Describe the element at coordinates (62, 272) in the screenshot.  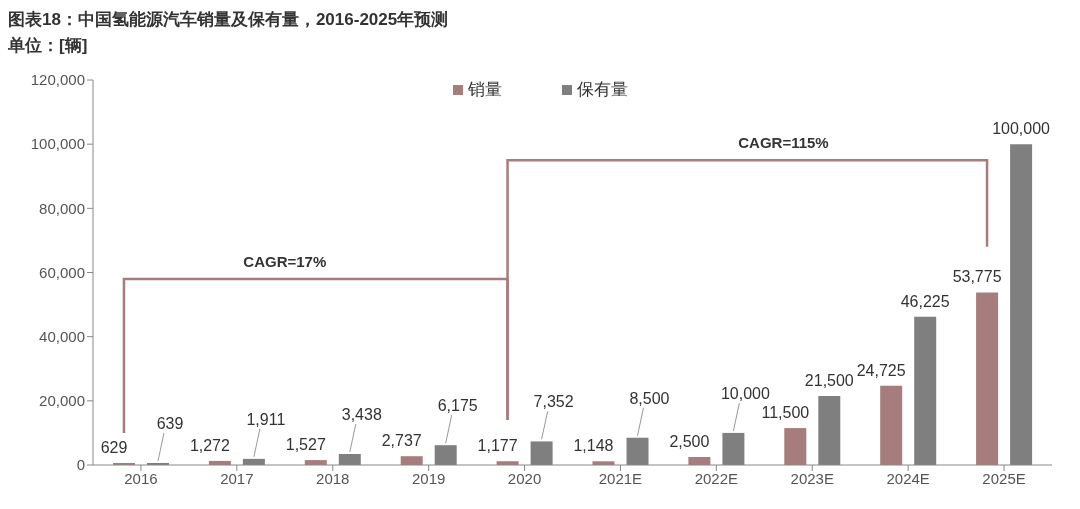
I see `y-tick-label: 60,000` at that location.